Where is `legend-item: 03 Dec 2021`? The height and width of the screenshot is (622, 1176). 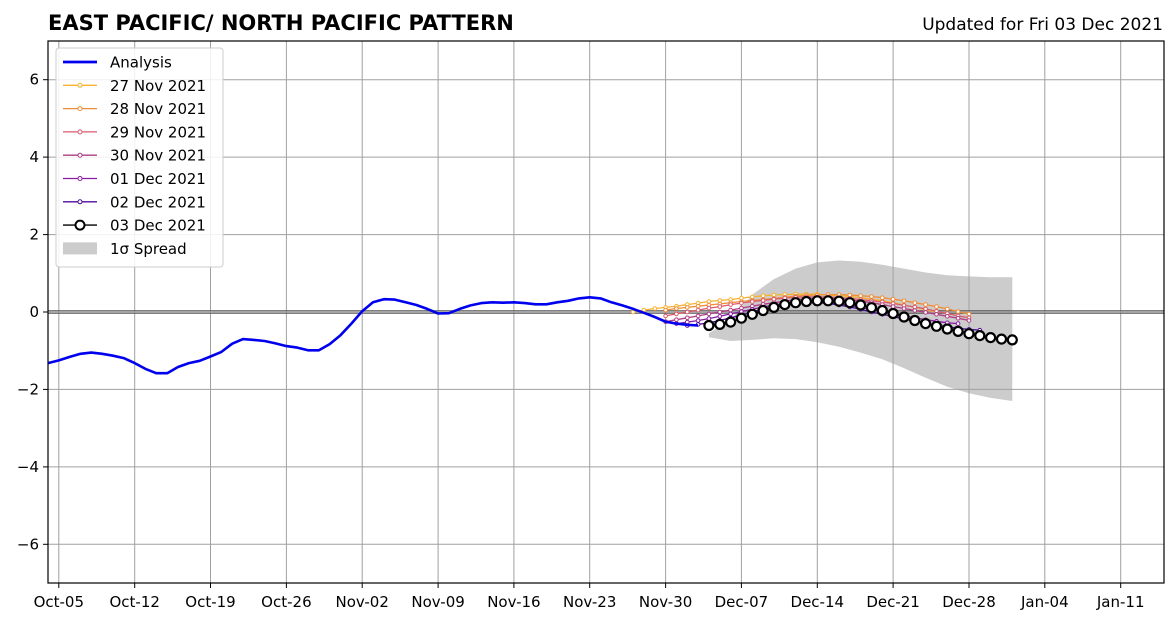 legend-item: 03 Dec 2021 is located at coordinates (134, 226).